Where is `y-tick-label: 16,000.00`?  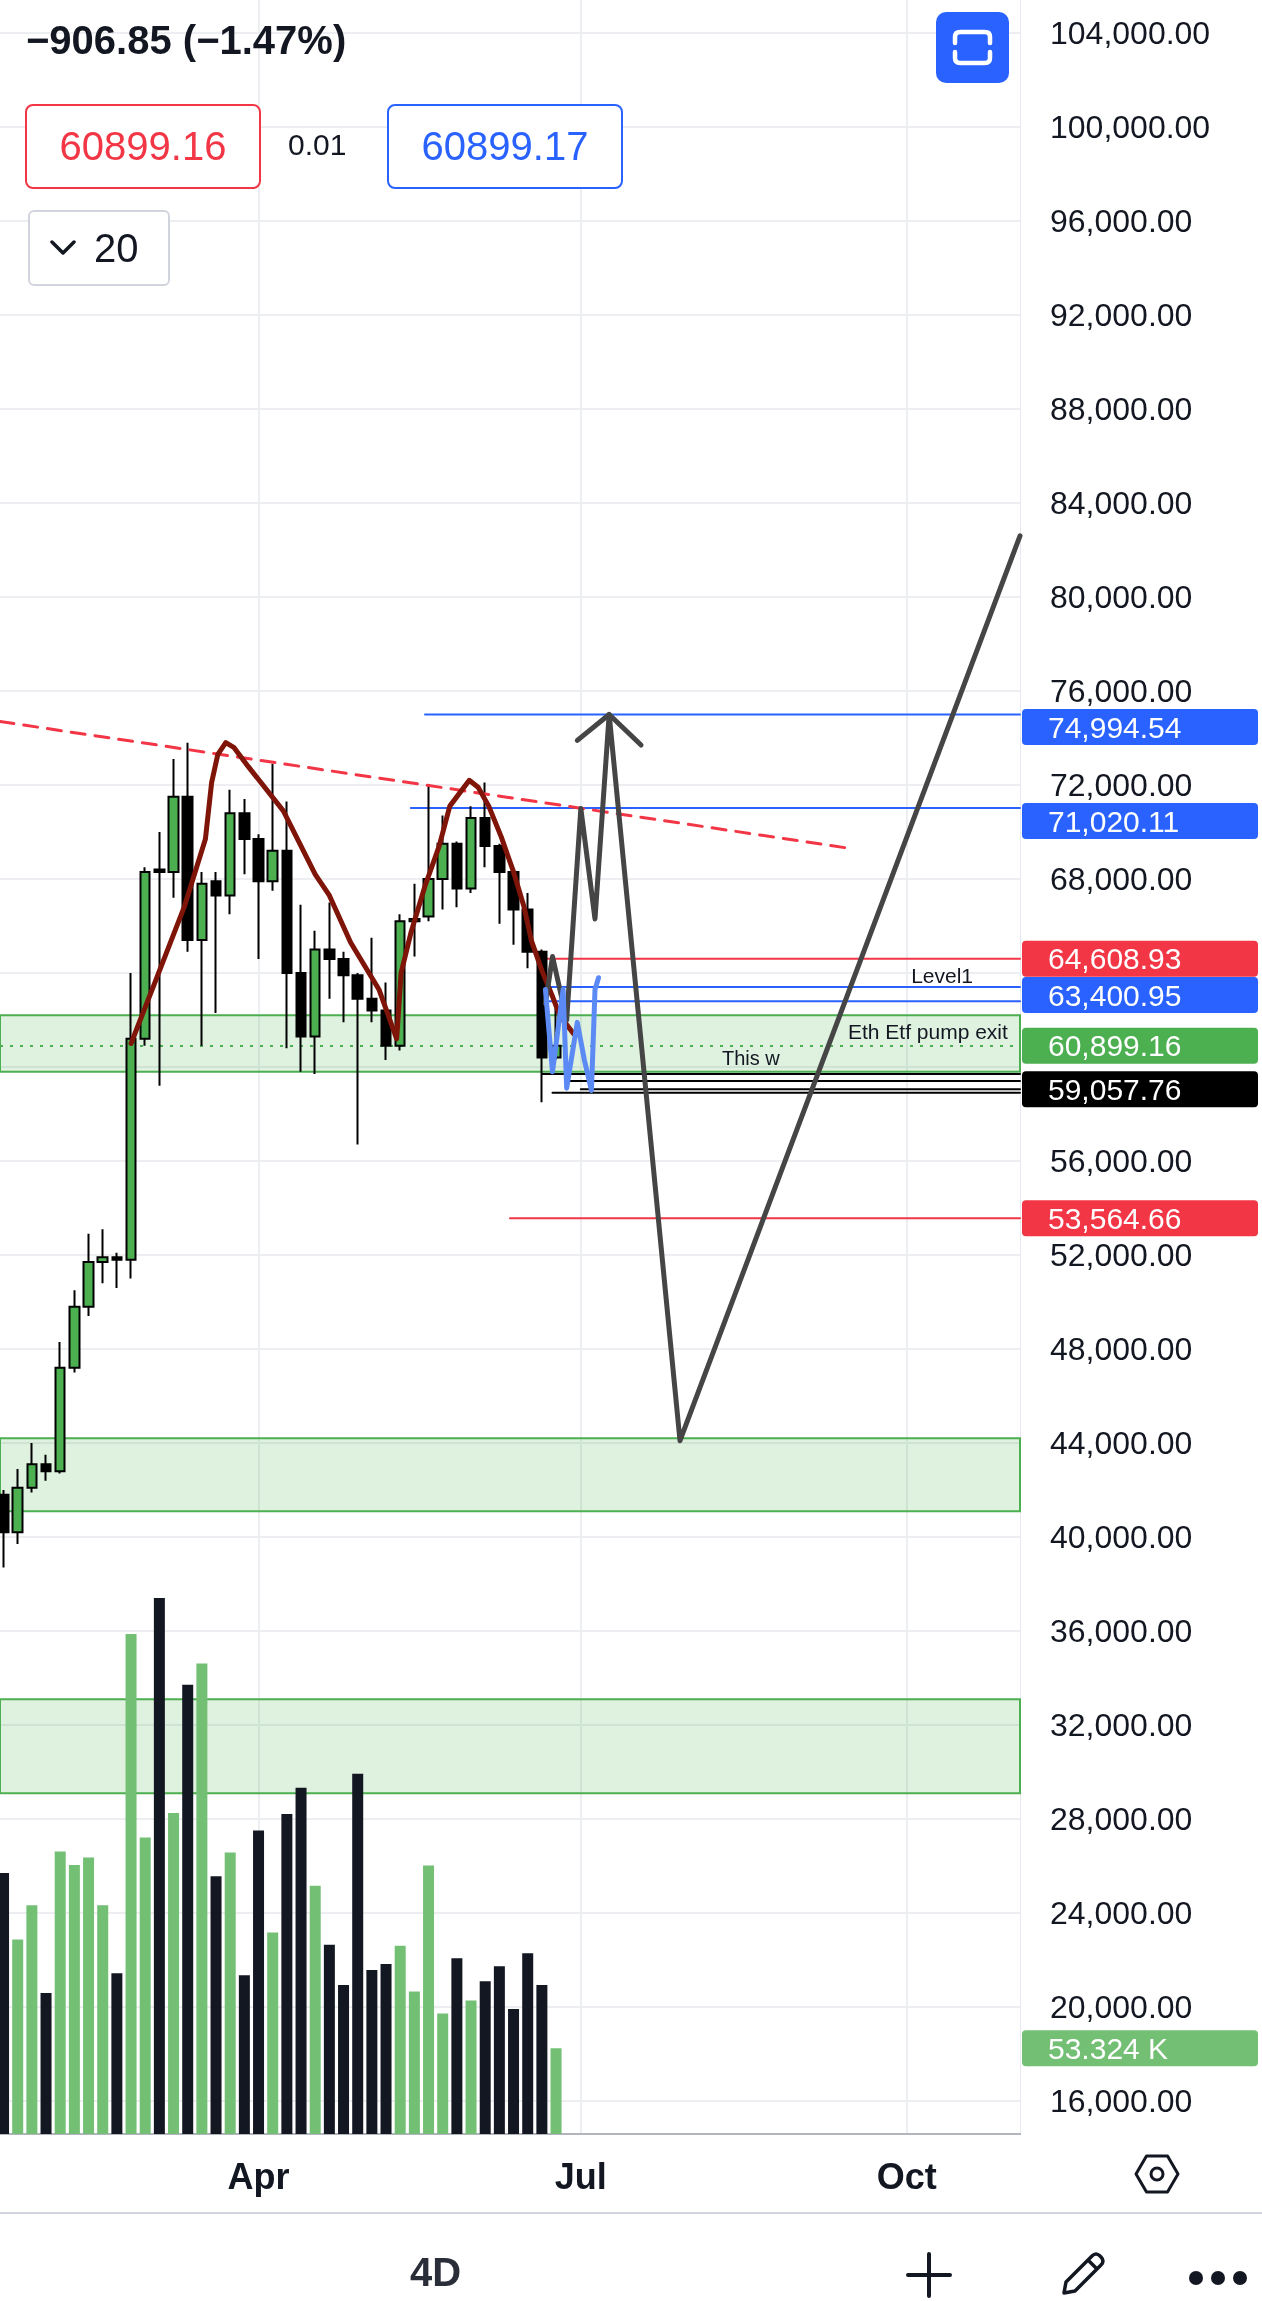
y-tick-label: 16,000.00 is located at coordinates (1121, 2101).